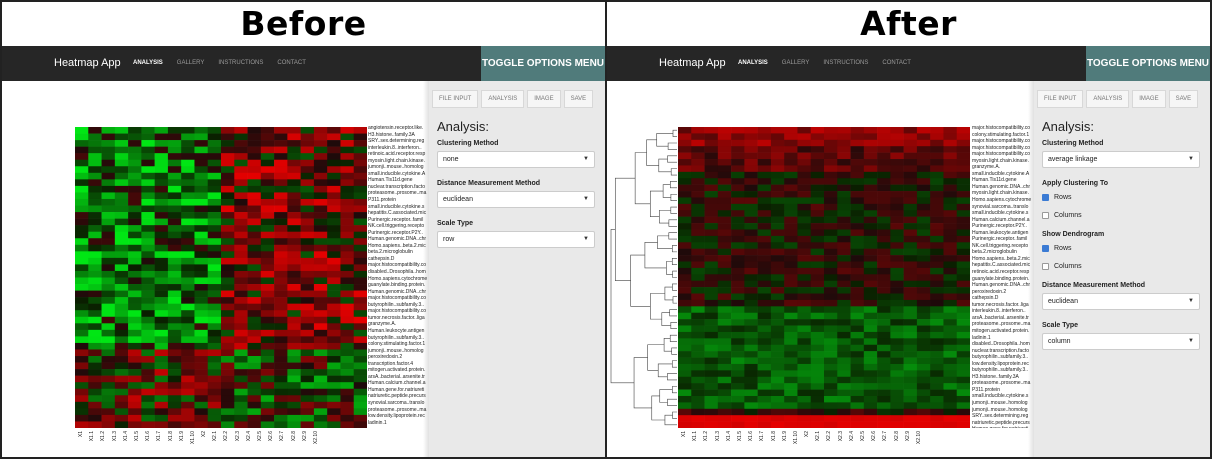  I want to click on row-label: tumor.necrosis.factor..liga, so click(1000, 304).